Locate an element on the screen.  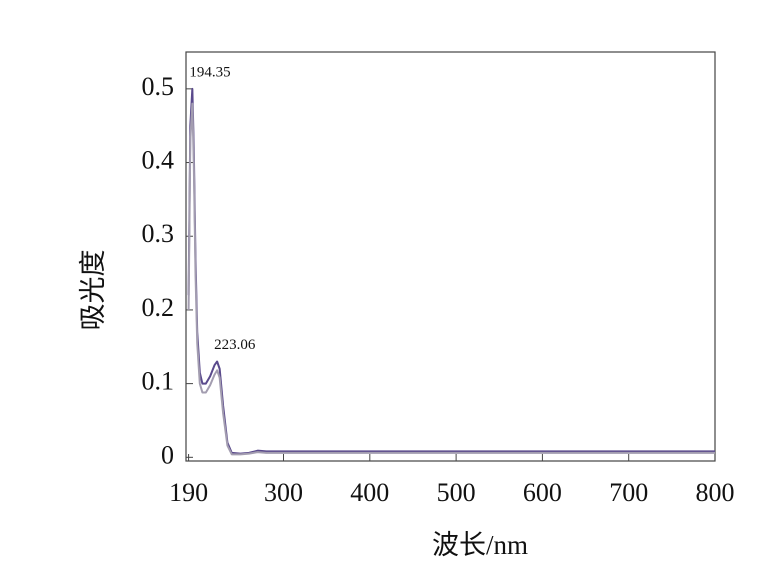
y-axis-label: 吸光度 is located at coordinates (93, 290).